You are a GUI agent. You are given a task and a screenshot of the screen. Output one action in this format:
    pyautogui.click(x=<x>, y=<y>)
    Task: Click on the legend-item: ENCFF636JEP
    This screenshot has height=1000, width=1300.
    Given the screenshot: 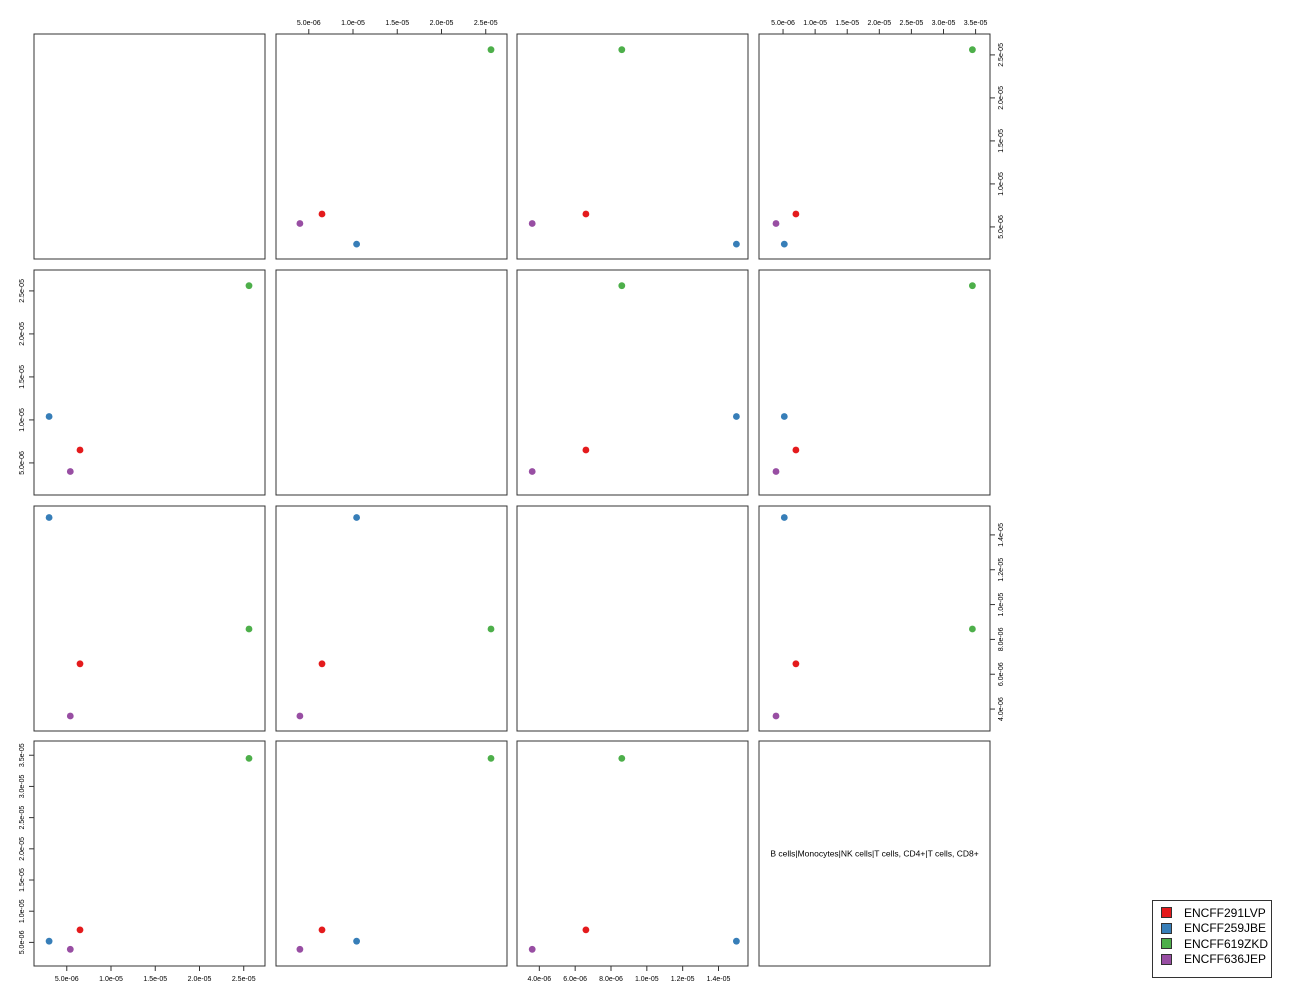 What is the action you would take?
    pyautogui.click(x=1216, y=960)
    